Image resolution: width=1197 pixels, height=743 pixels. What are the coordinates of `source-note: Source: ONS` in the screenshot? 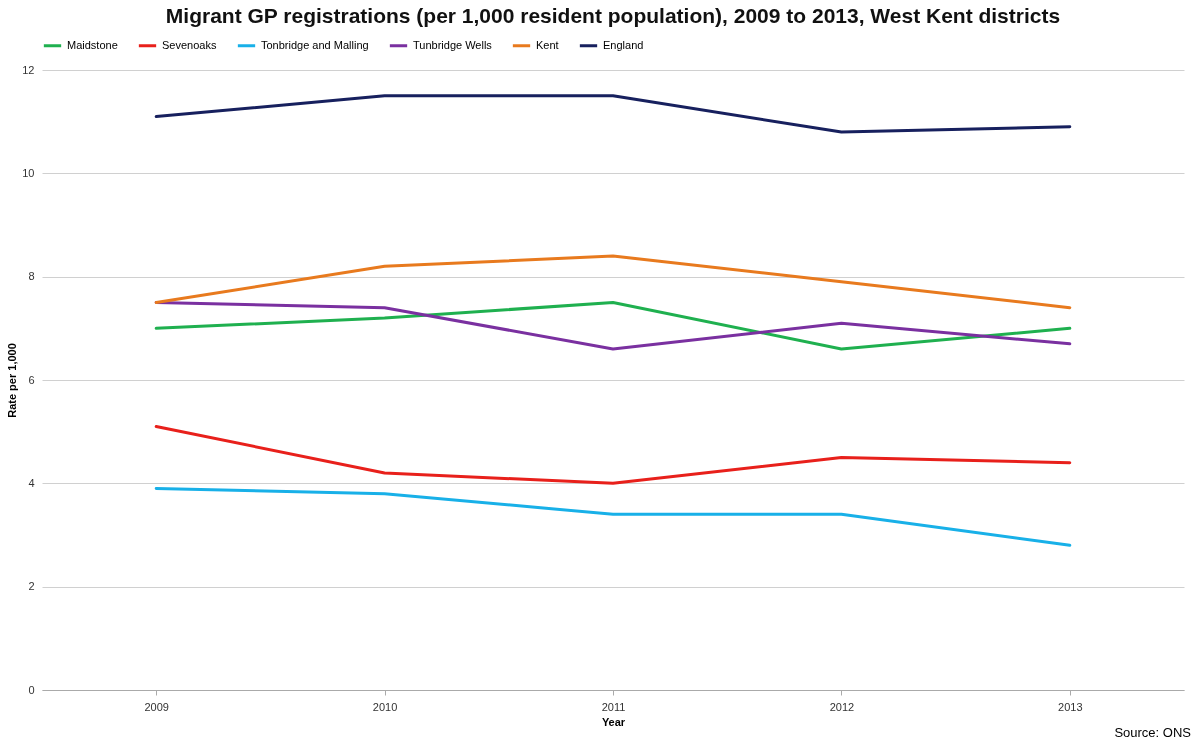 It's located at (1152, 732).